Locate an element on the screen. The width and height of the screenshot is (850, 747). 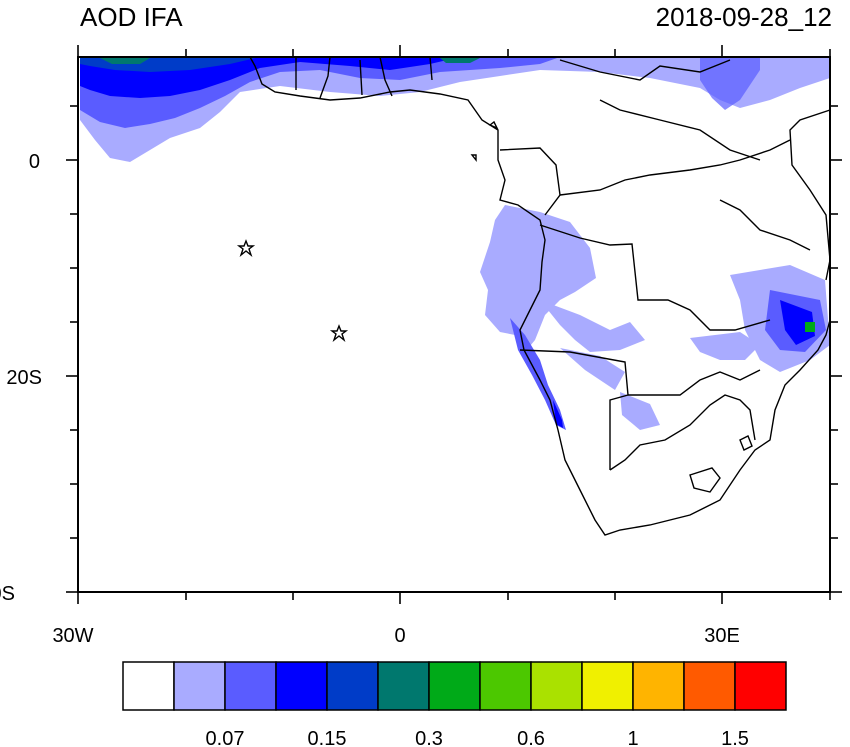
y-label-20s: 20S is located at coordinates (24, 378).